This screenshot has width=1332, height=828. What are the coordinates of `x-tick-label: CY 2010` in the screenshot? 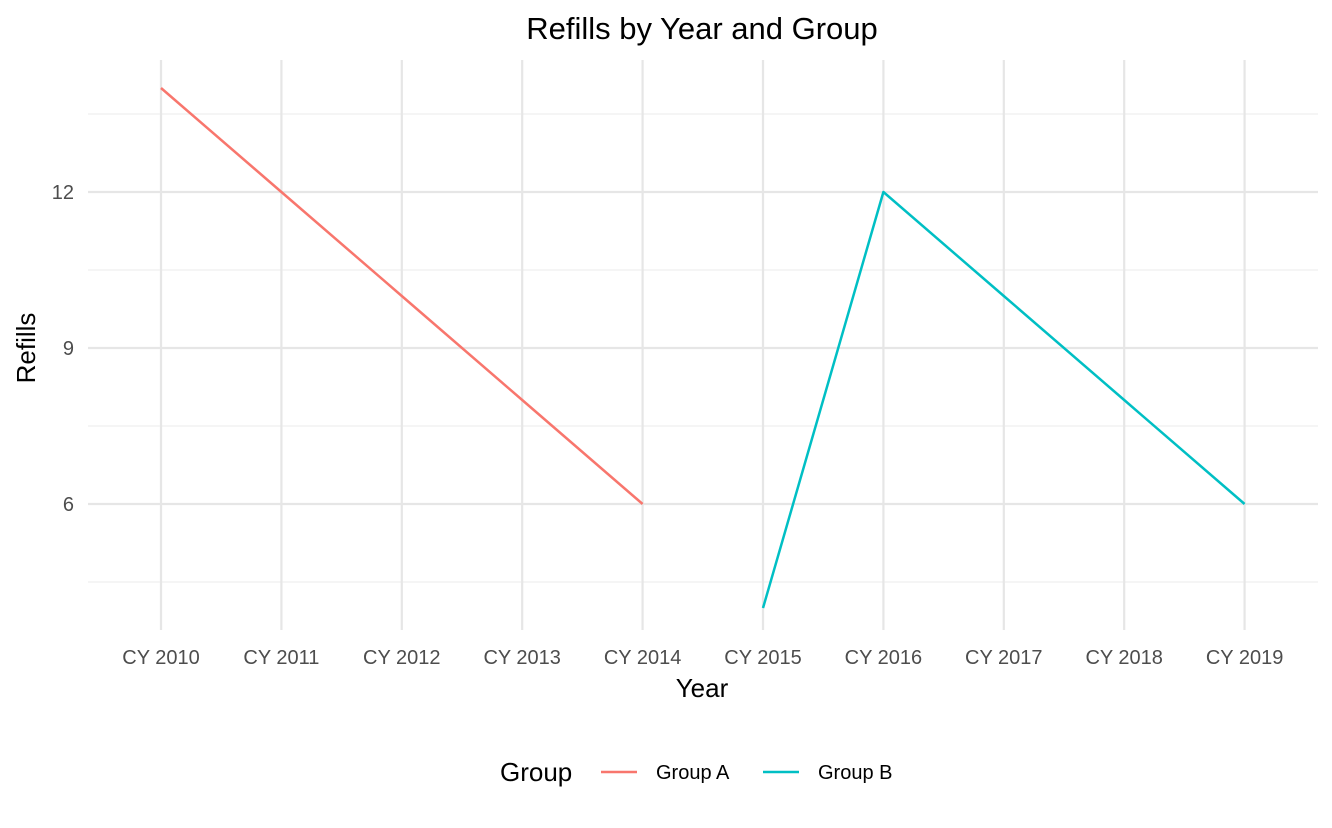 It's located at (160, 658).